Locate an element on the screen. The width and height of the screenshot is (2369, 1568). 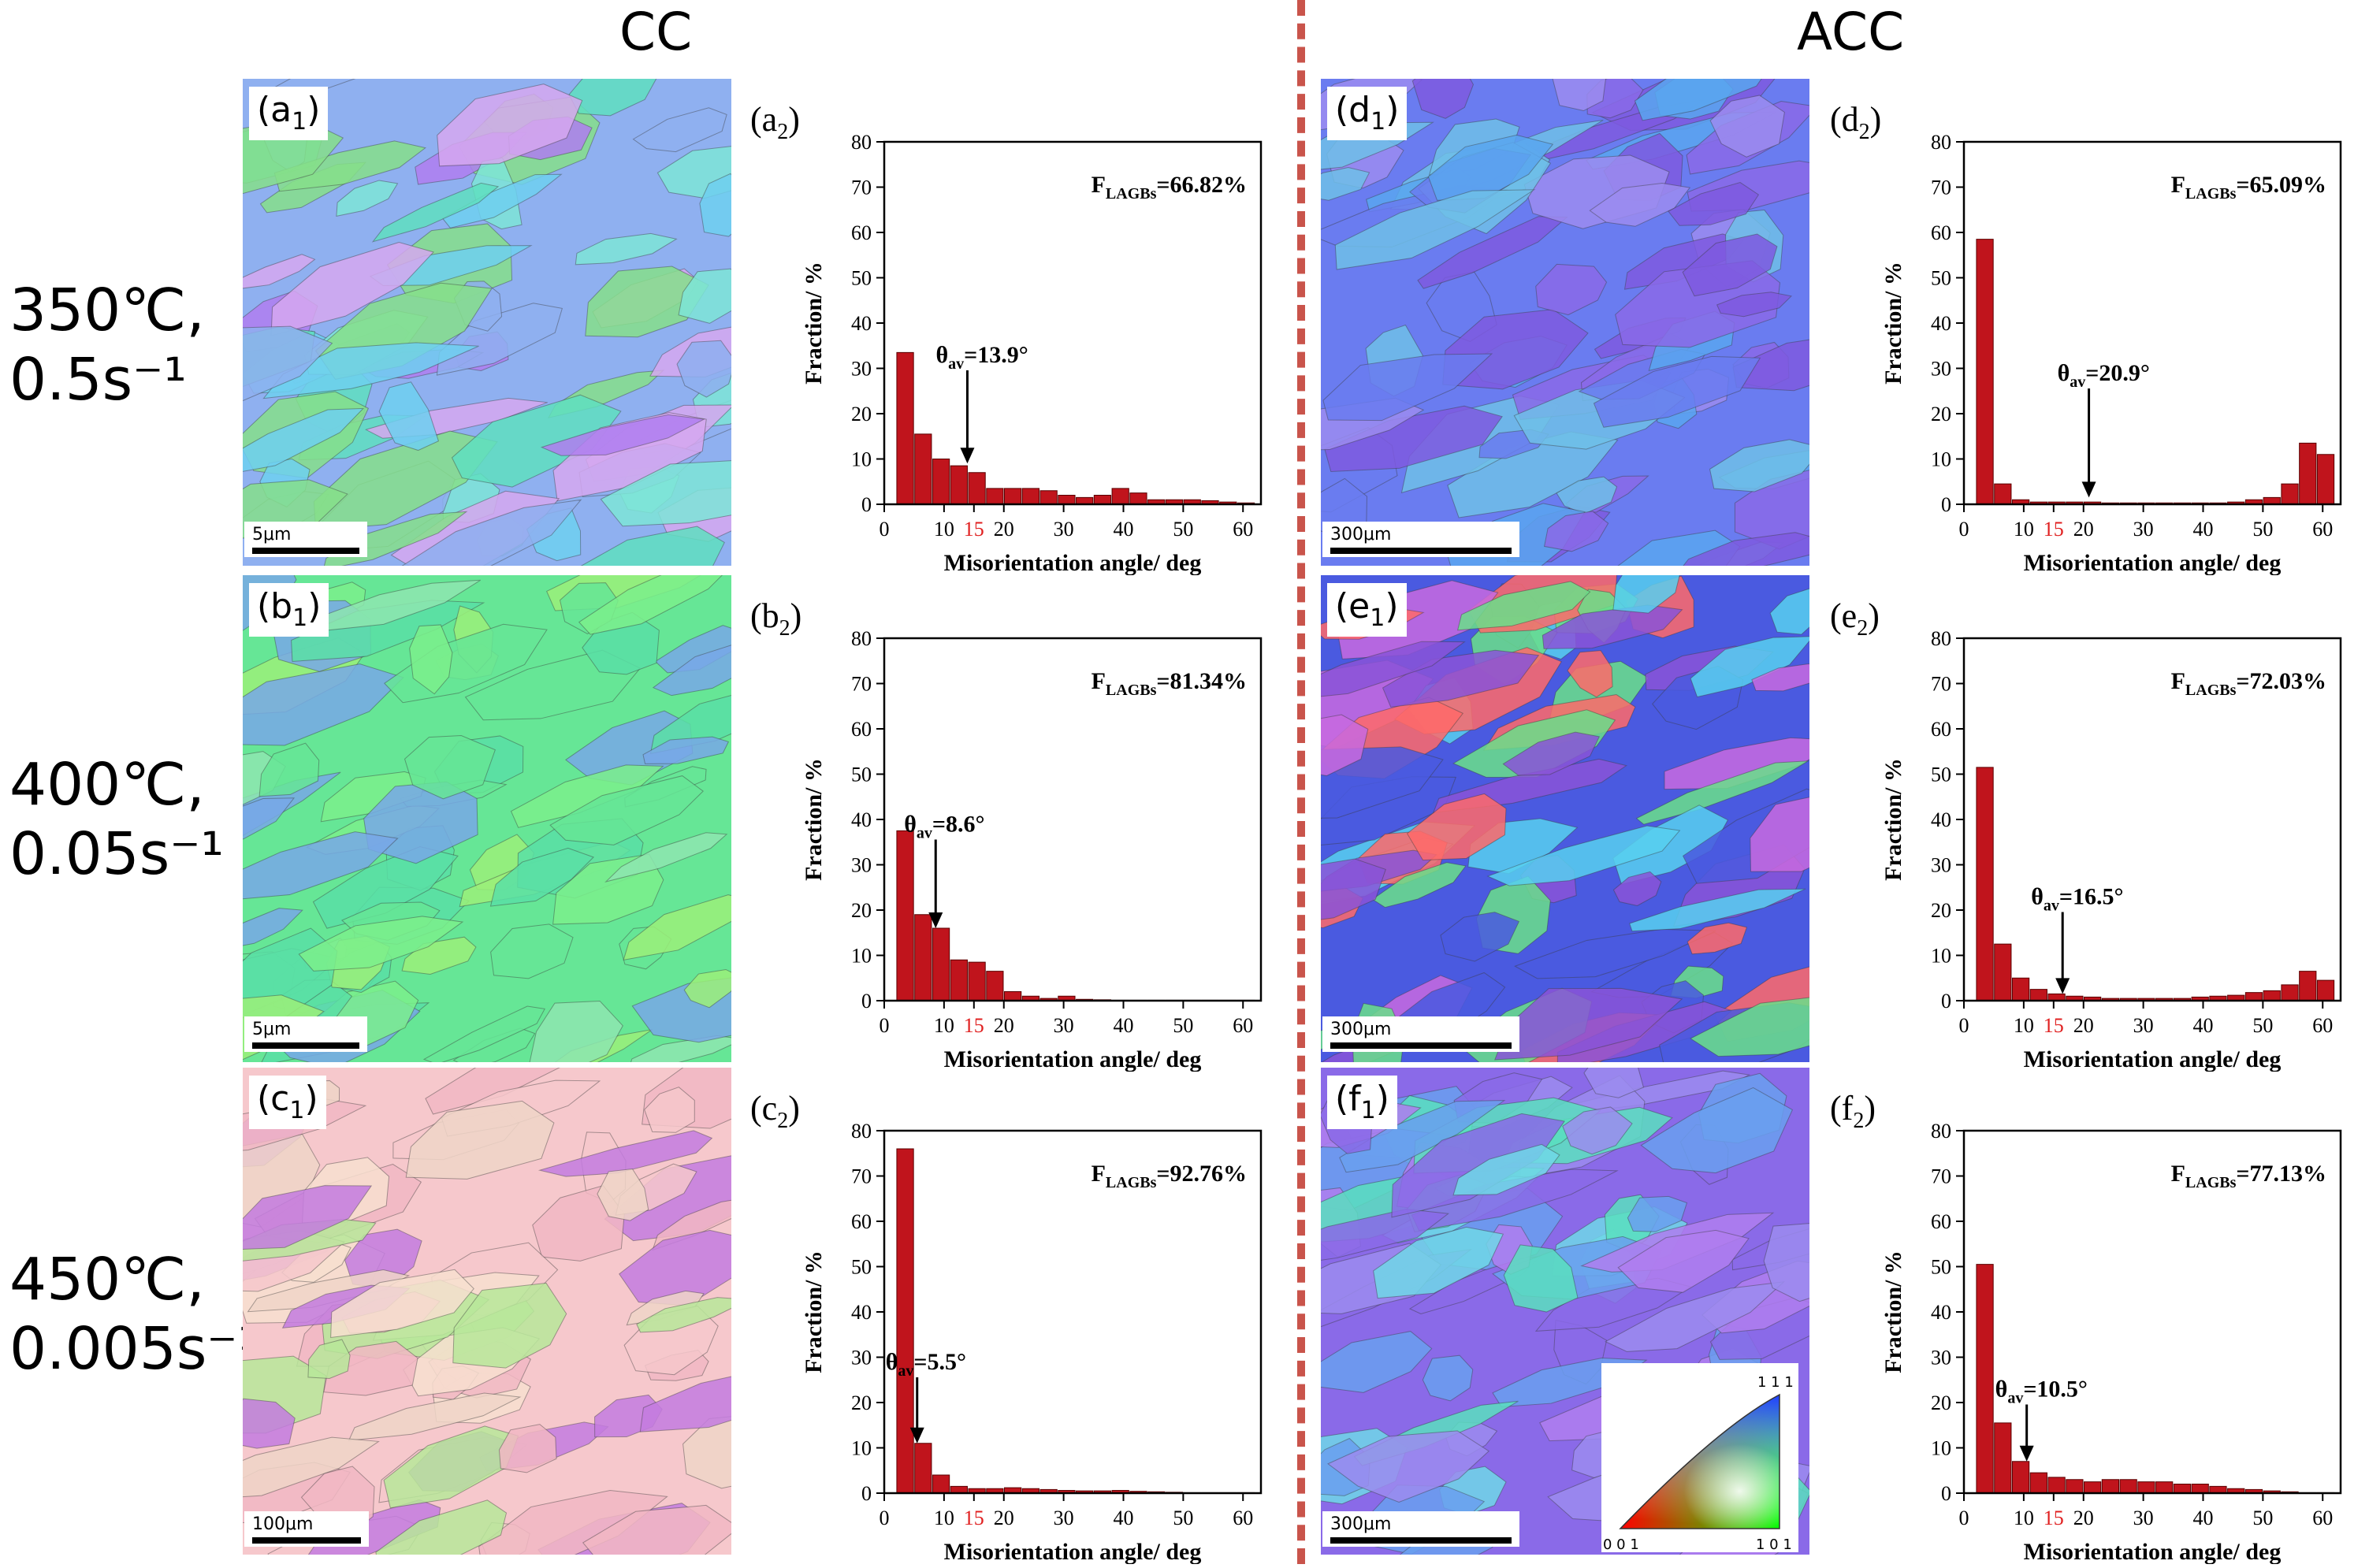
ipf-label-101: 1 0 1 is located at coordinates (1774, 1544).